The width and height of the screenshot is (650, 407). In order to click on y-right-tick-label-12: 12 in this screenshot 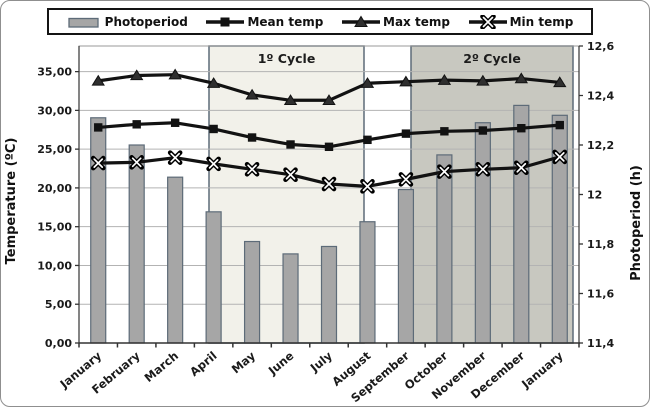, I will do `click(594, 195)`.